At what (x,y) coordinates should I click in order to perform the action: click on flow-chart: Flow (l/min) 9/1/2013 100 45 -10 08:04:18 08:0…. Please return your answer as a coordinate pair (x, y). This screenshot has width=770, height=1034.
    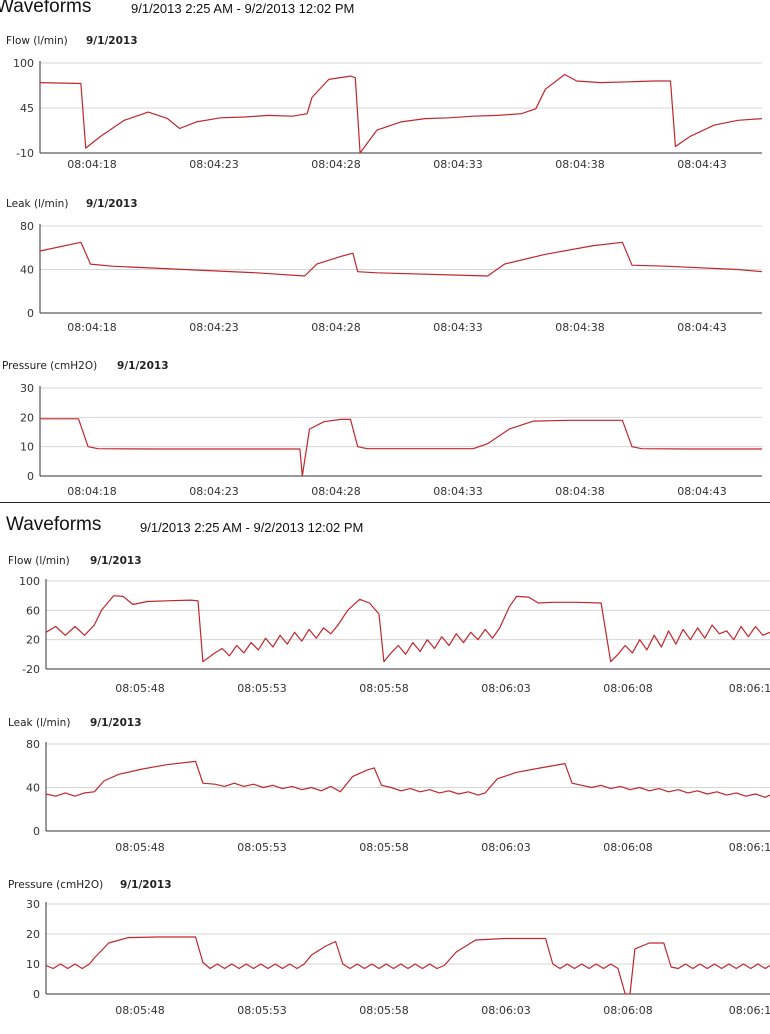
    Looking at the image, I should click on (385, 105).